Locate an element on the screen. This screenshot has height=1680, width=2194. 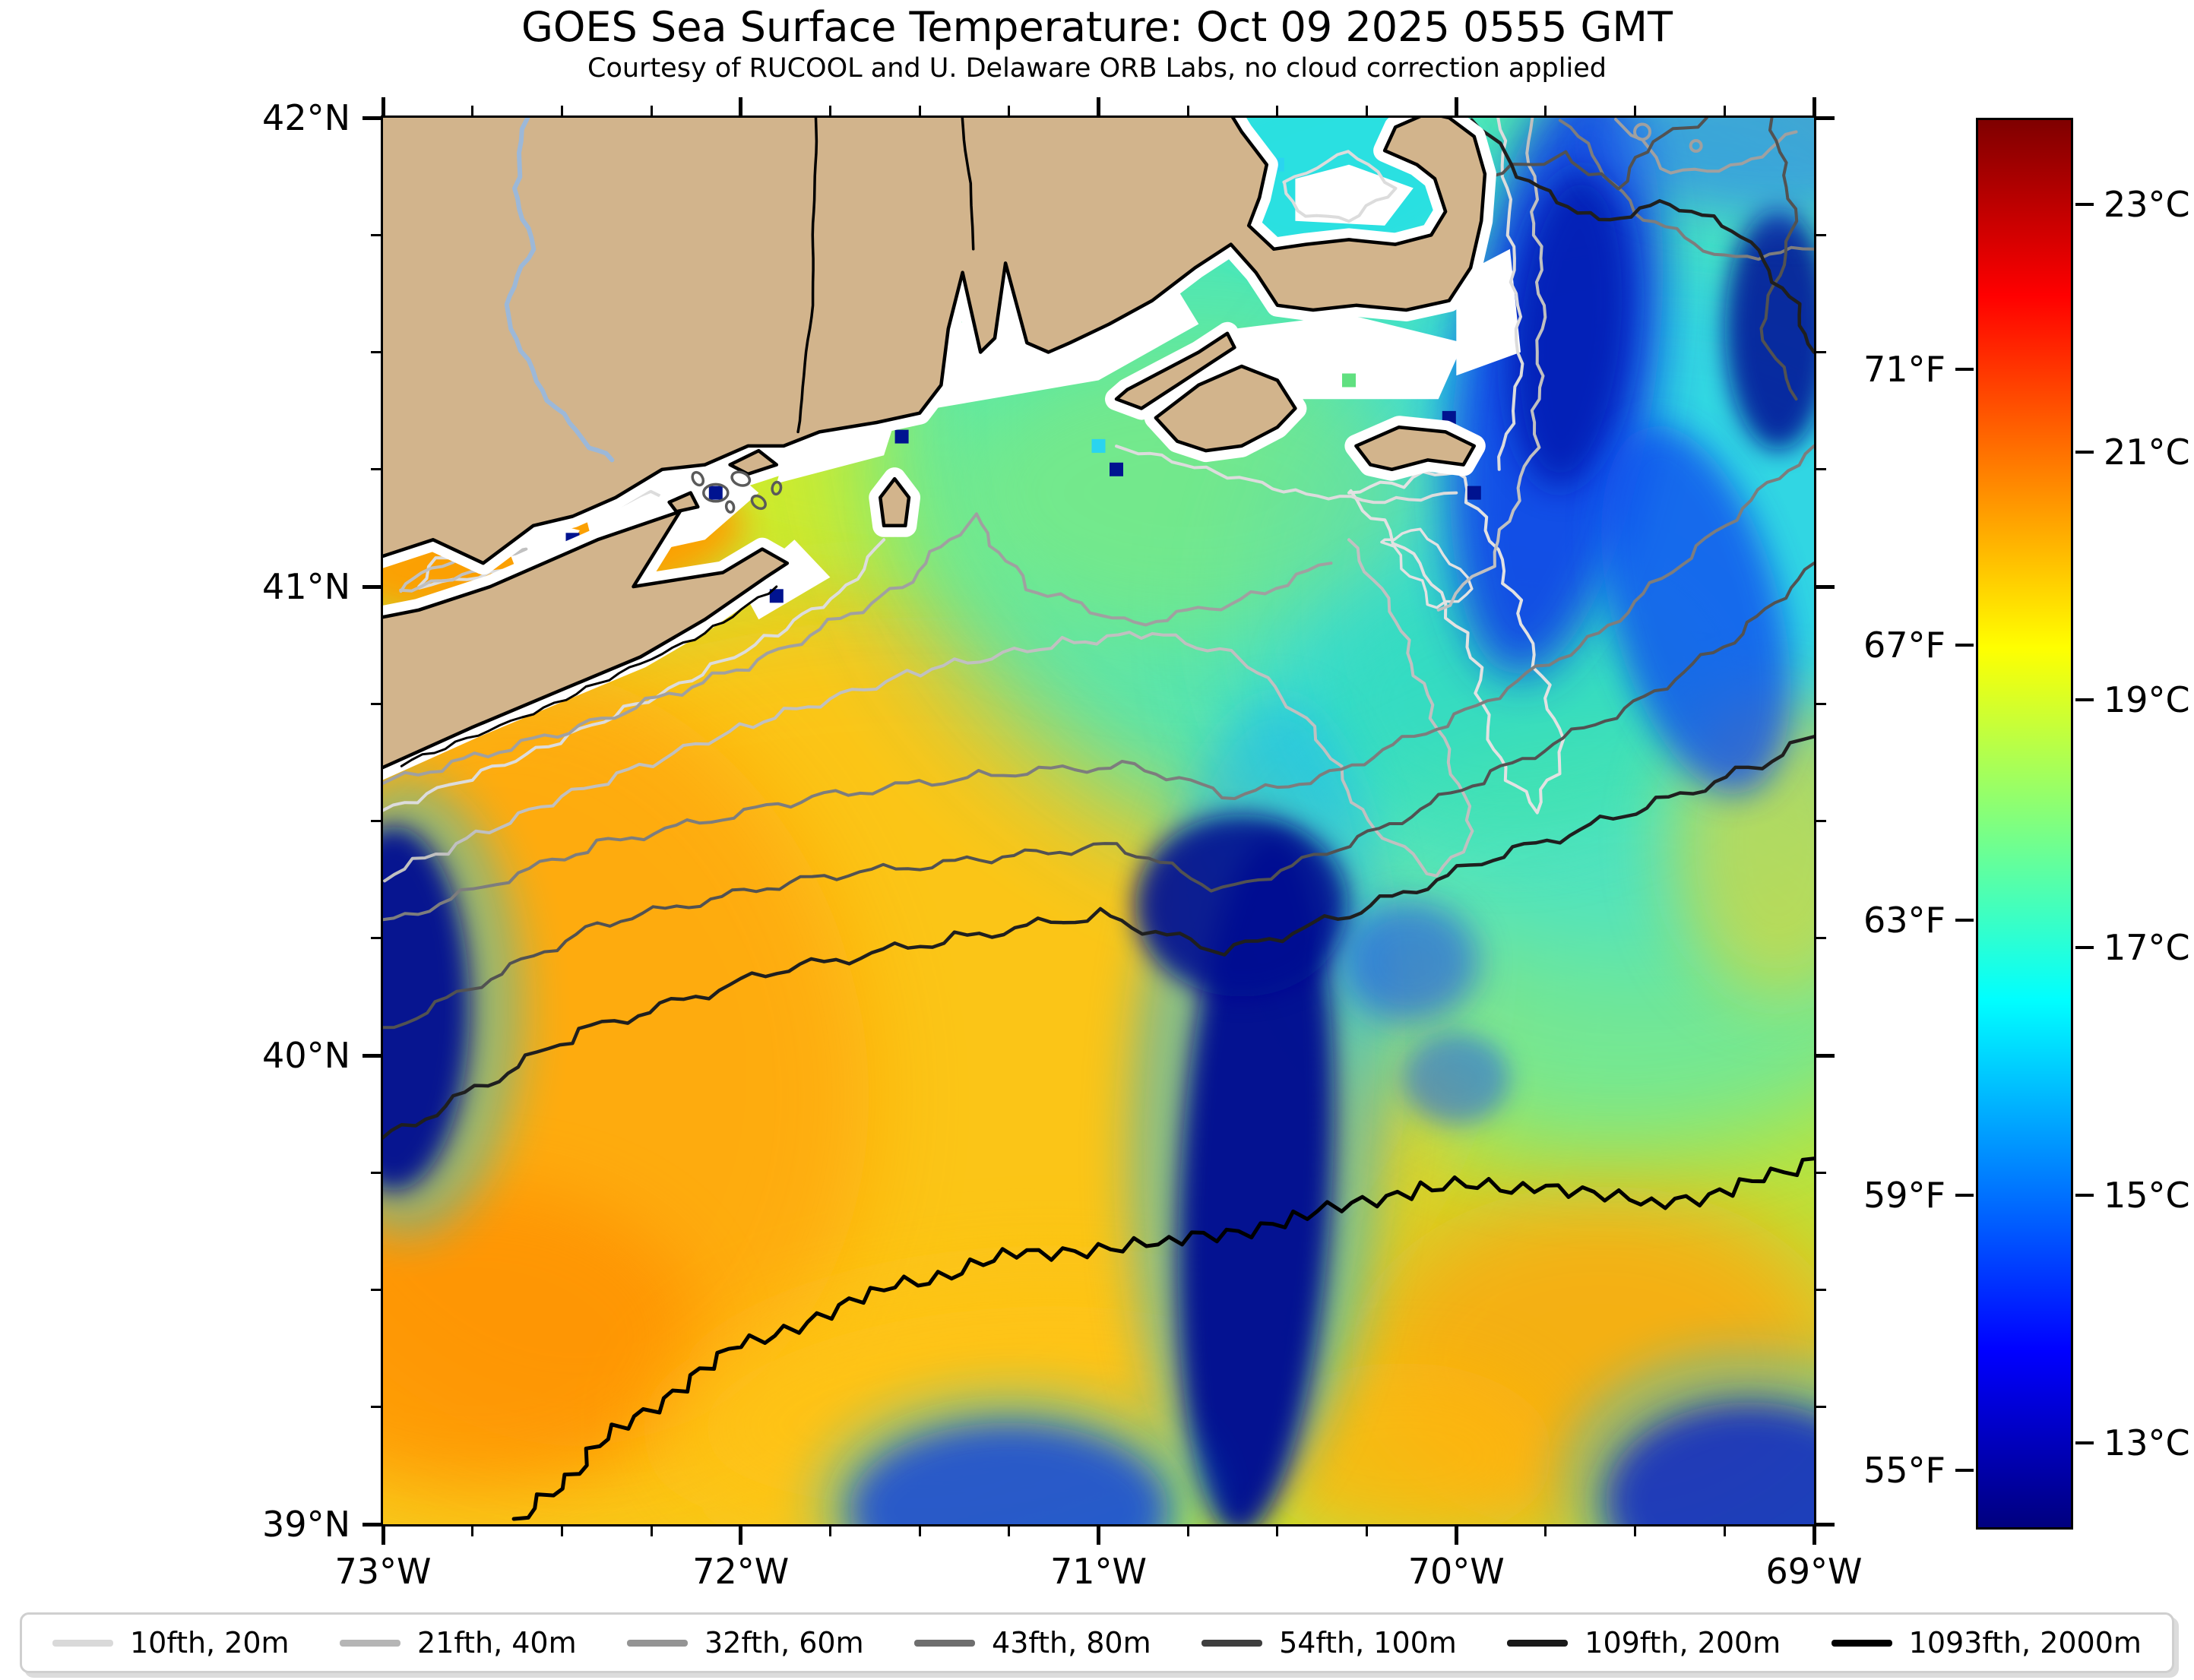
race-deep-contour-cluster is located at coordinates (737, 492).